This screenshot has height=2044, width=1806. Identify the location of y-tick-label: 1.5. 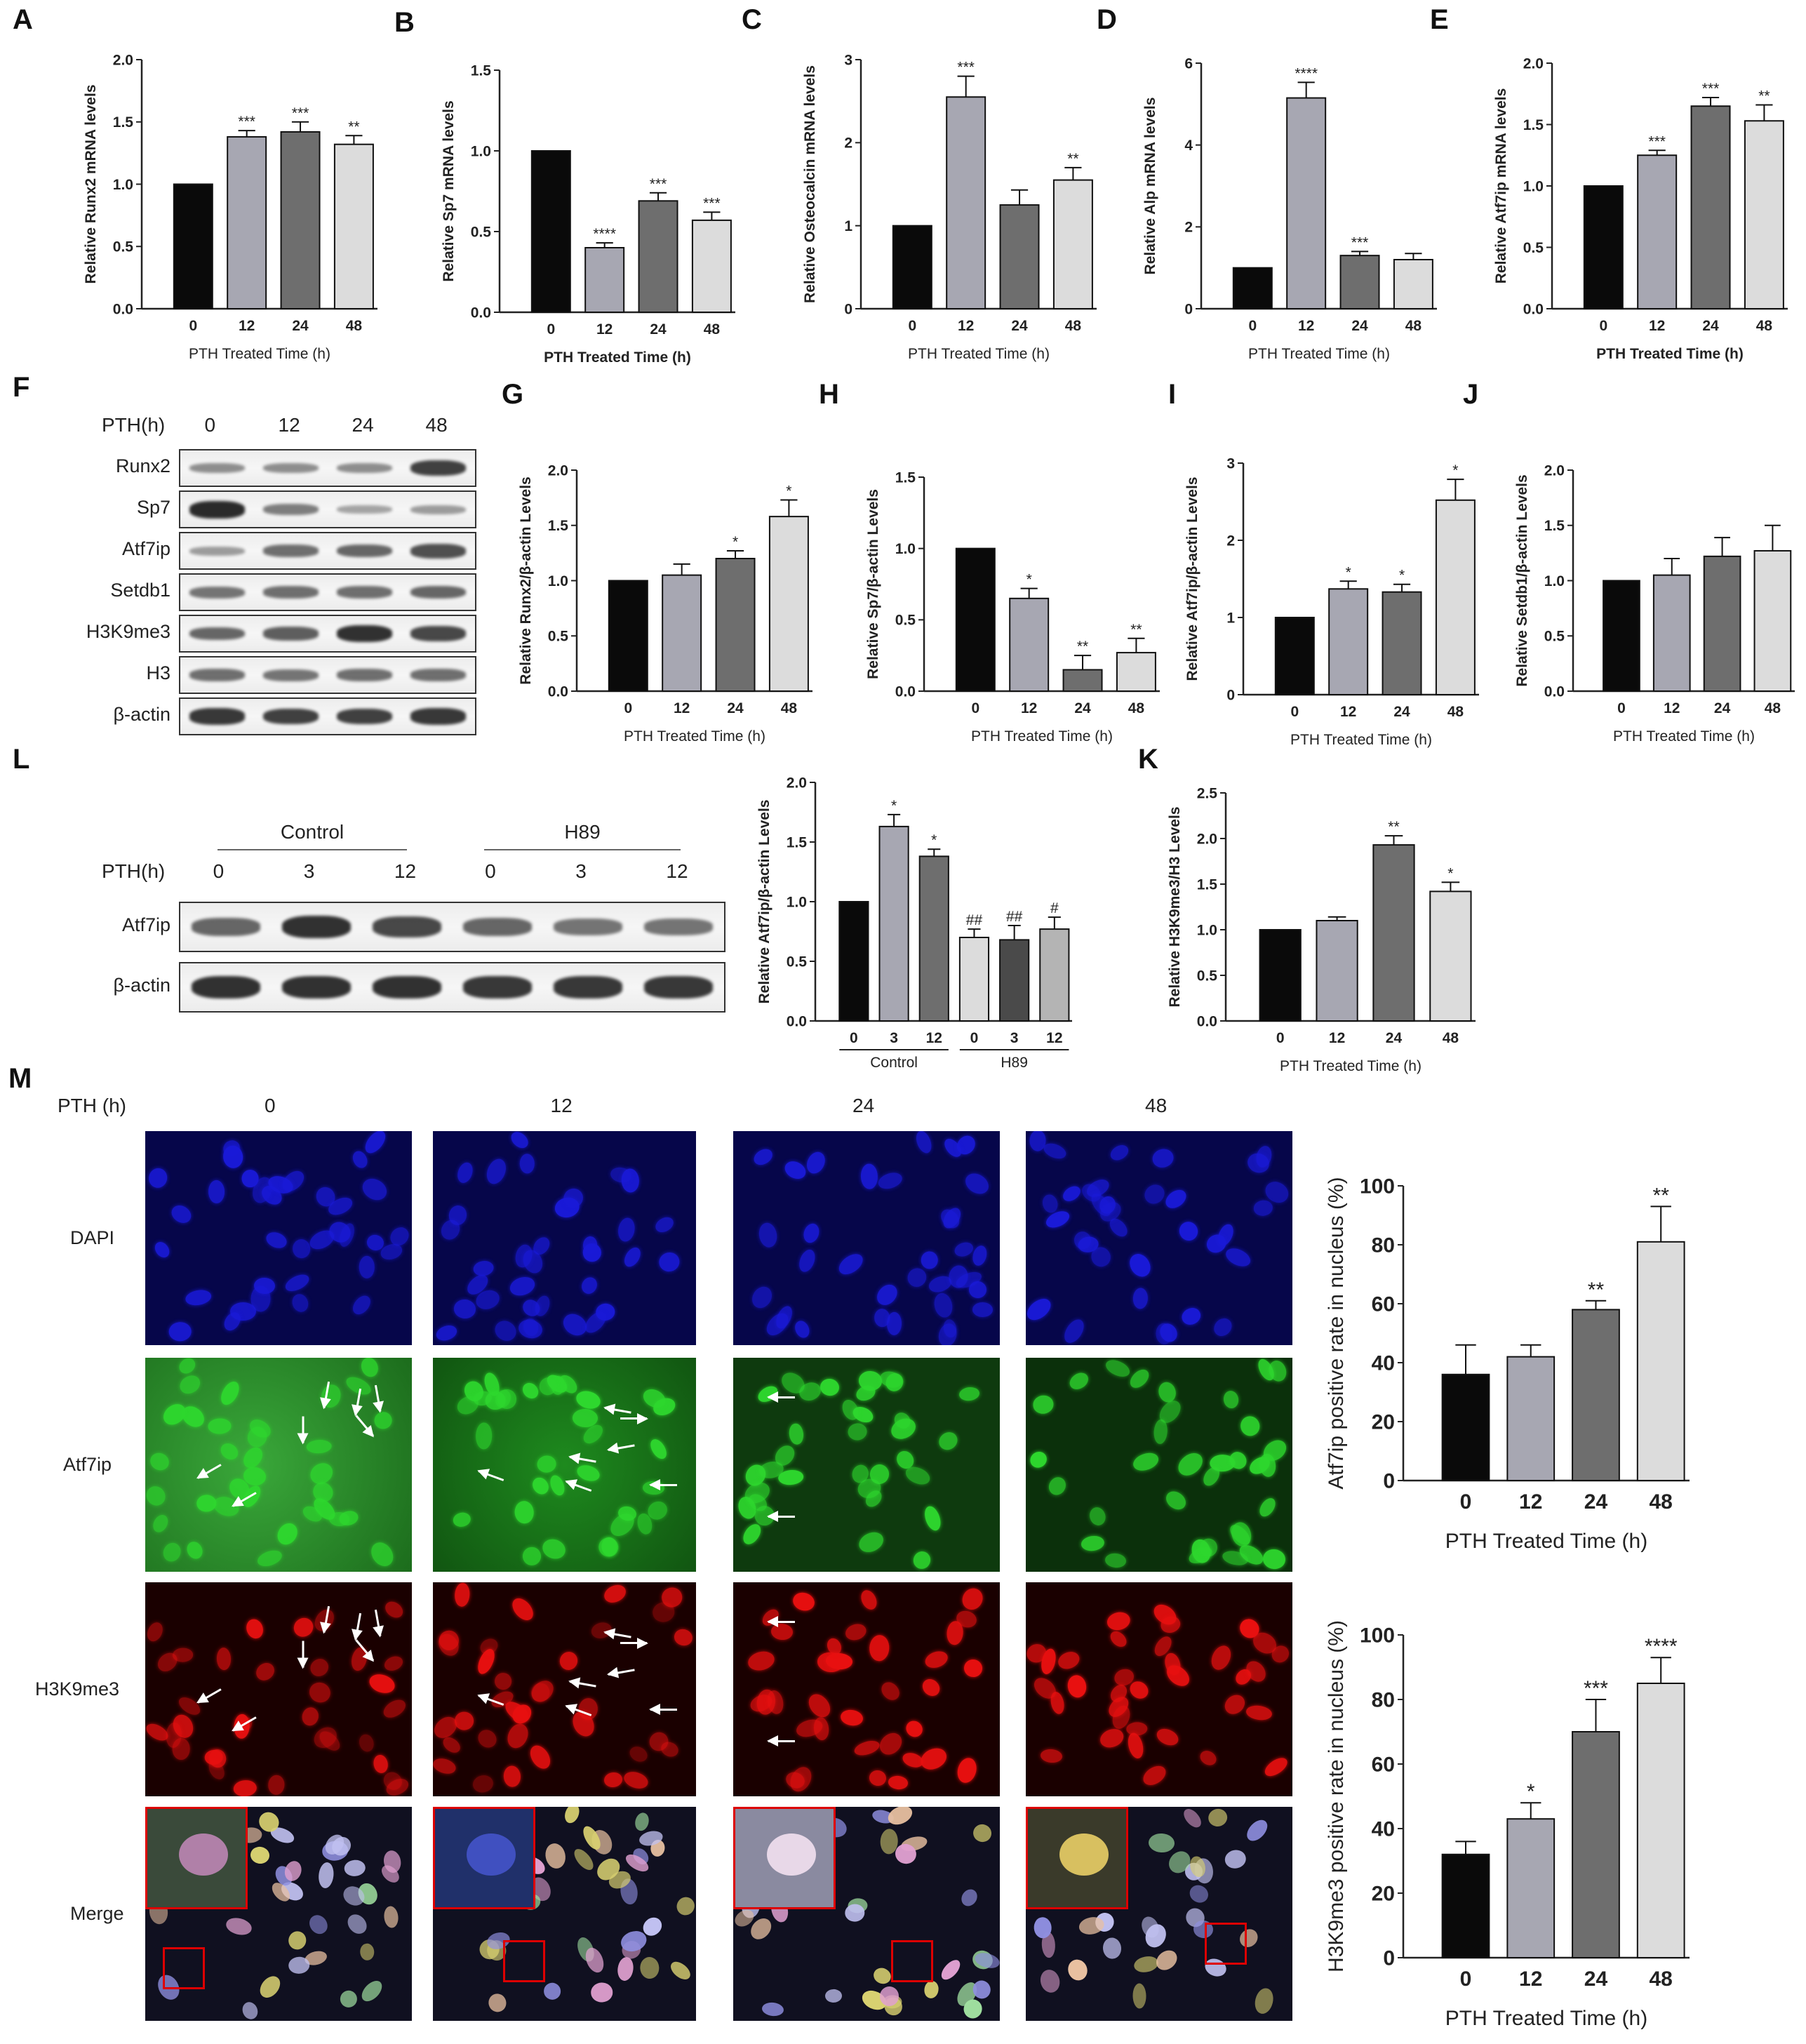
(1207, 884).